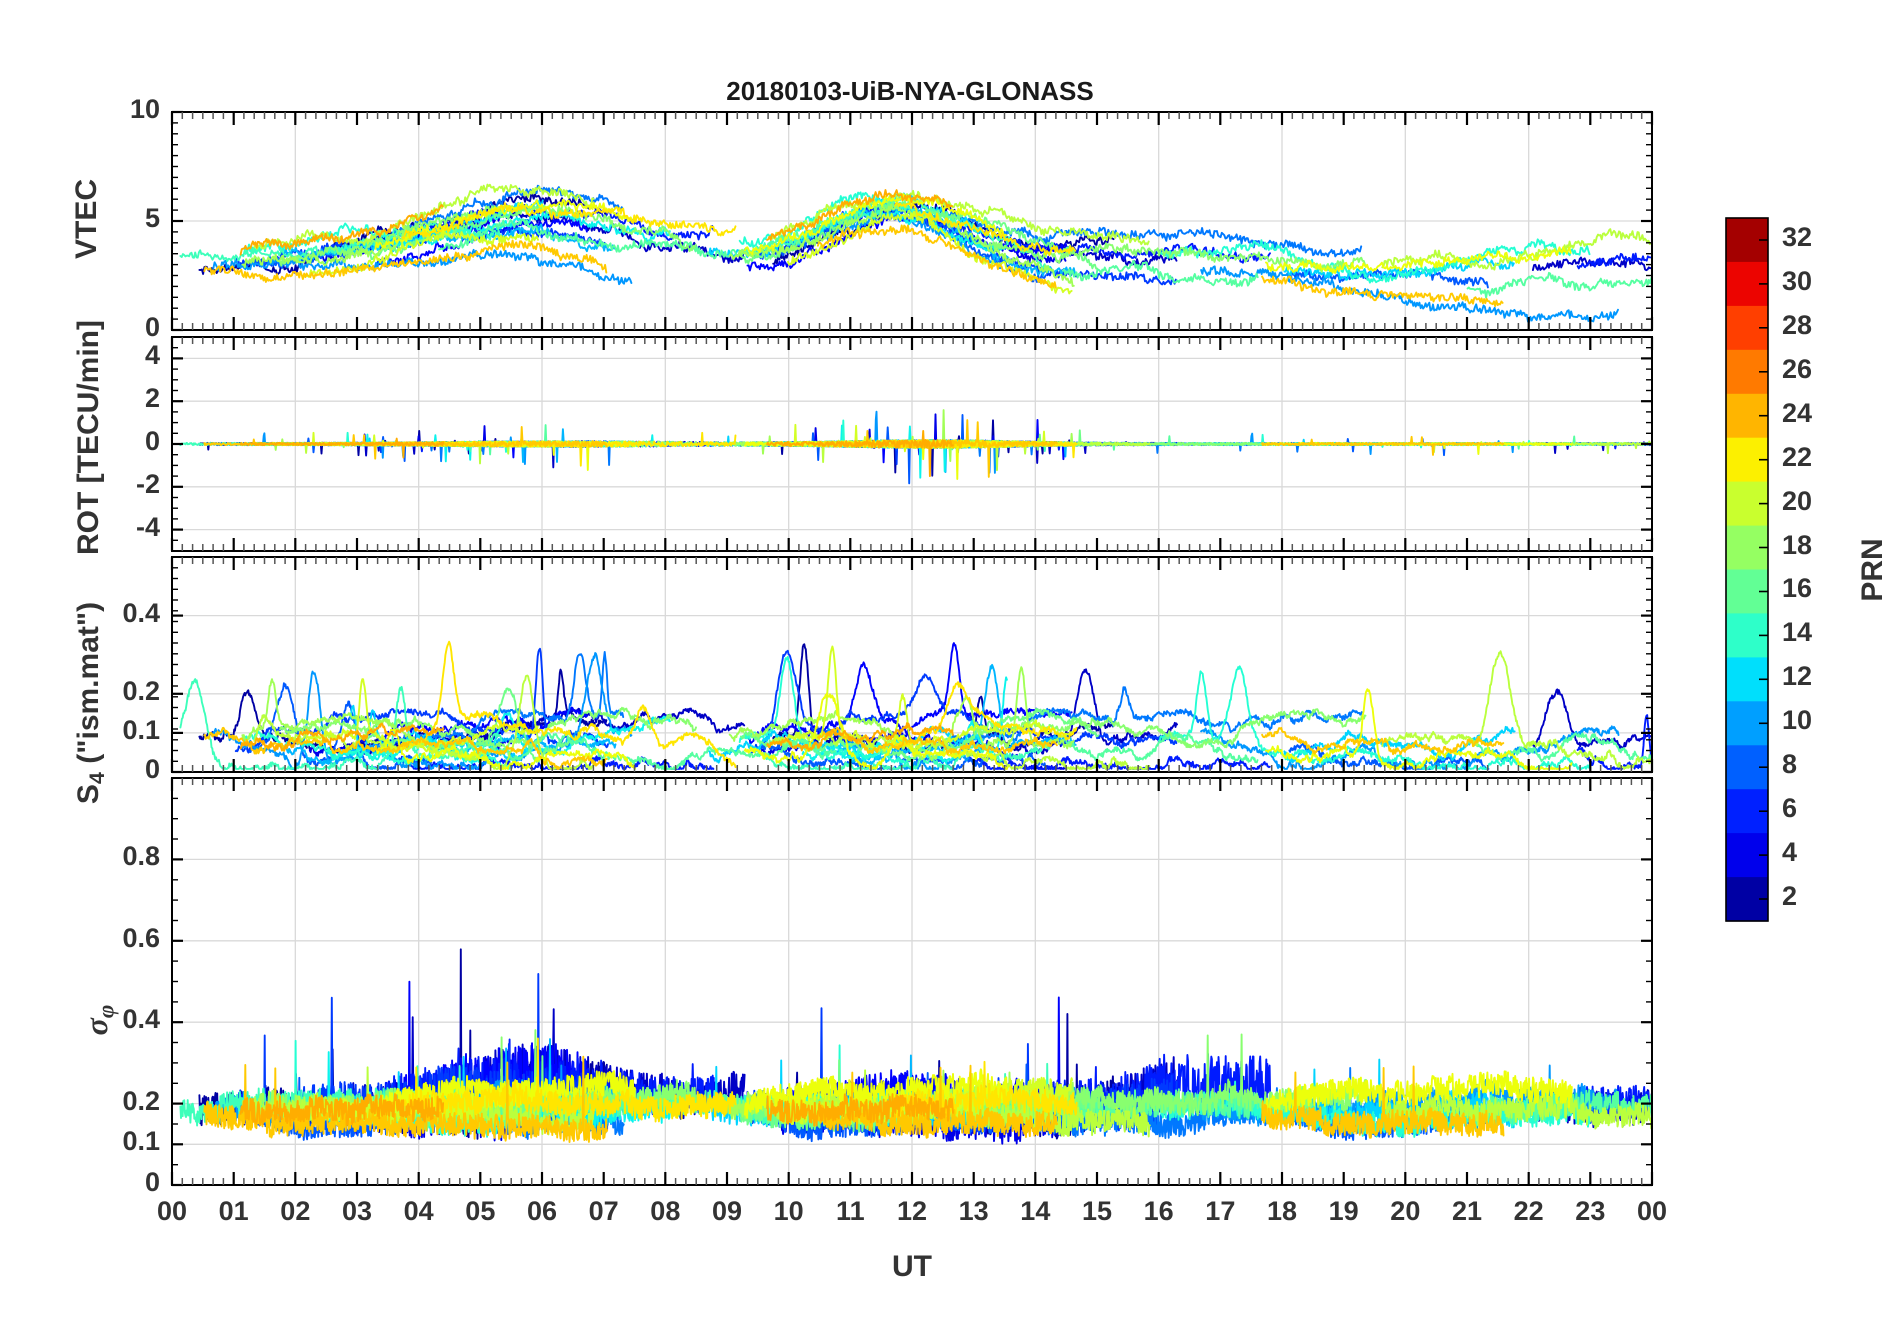  I want to click on colorbar-tick-label-3: 26, so click(1797, 368).